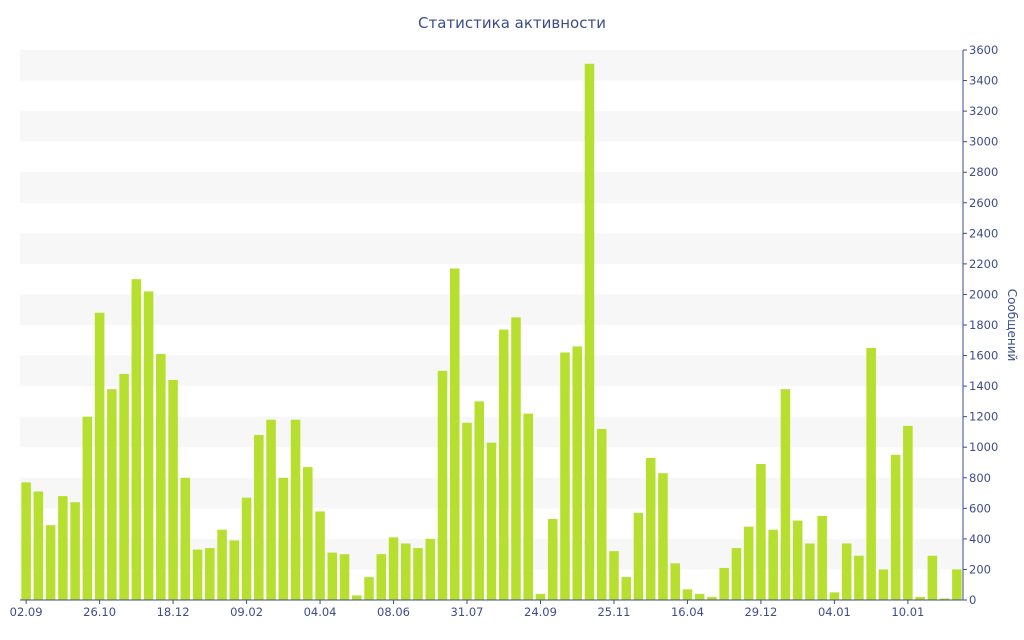 The image size is (1024, 640). I want to click on y-tick-label: 3000, so click(983, 142).